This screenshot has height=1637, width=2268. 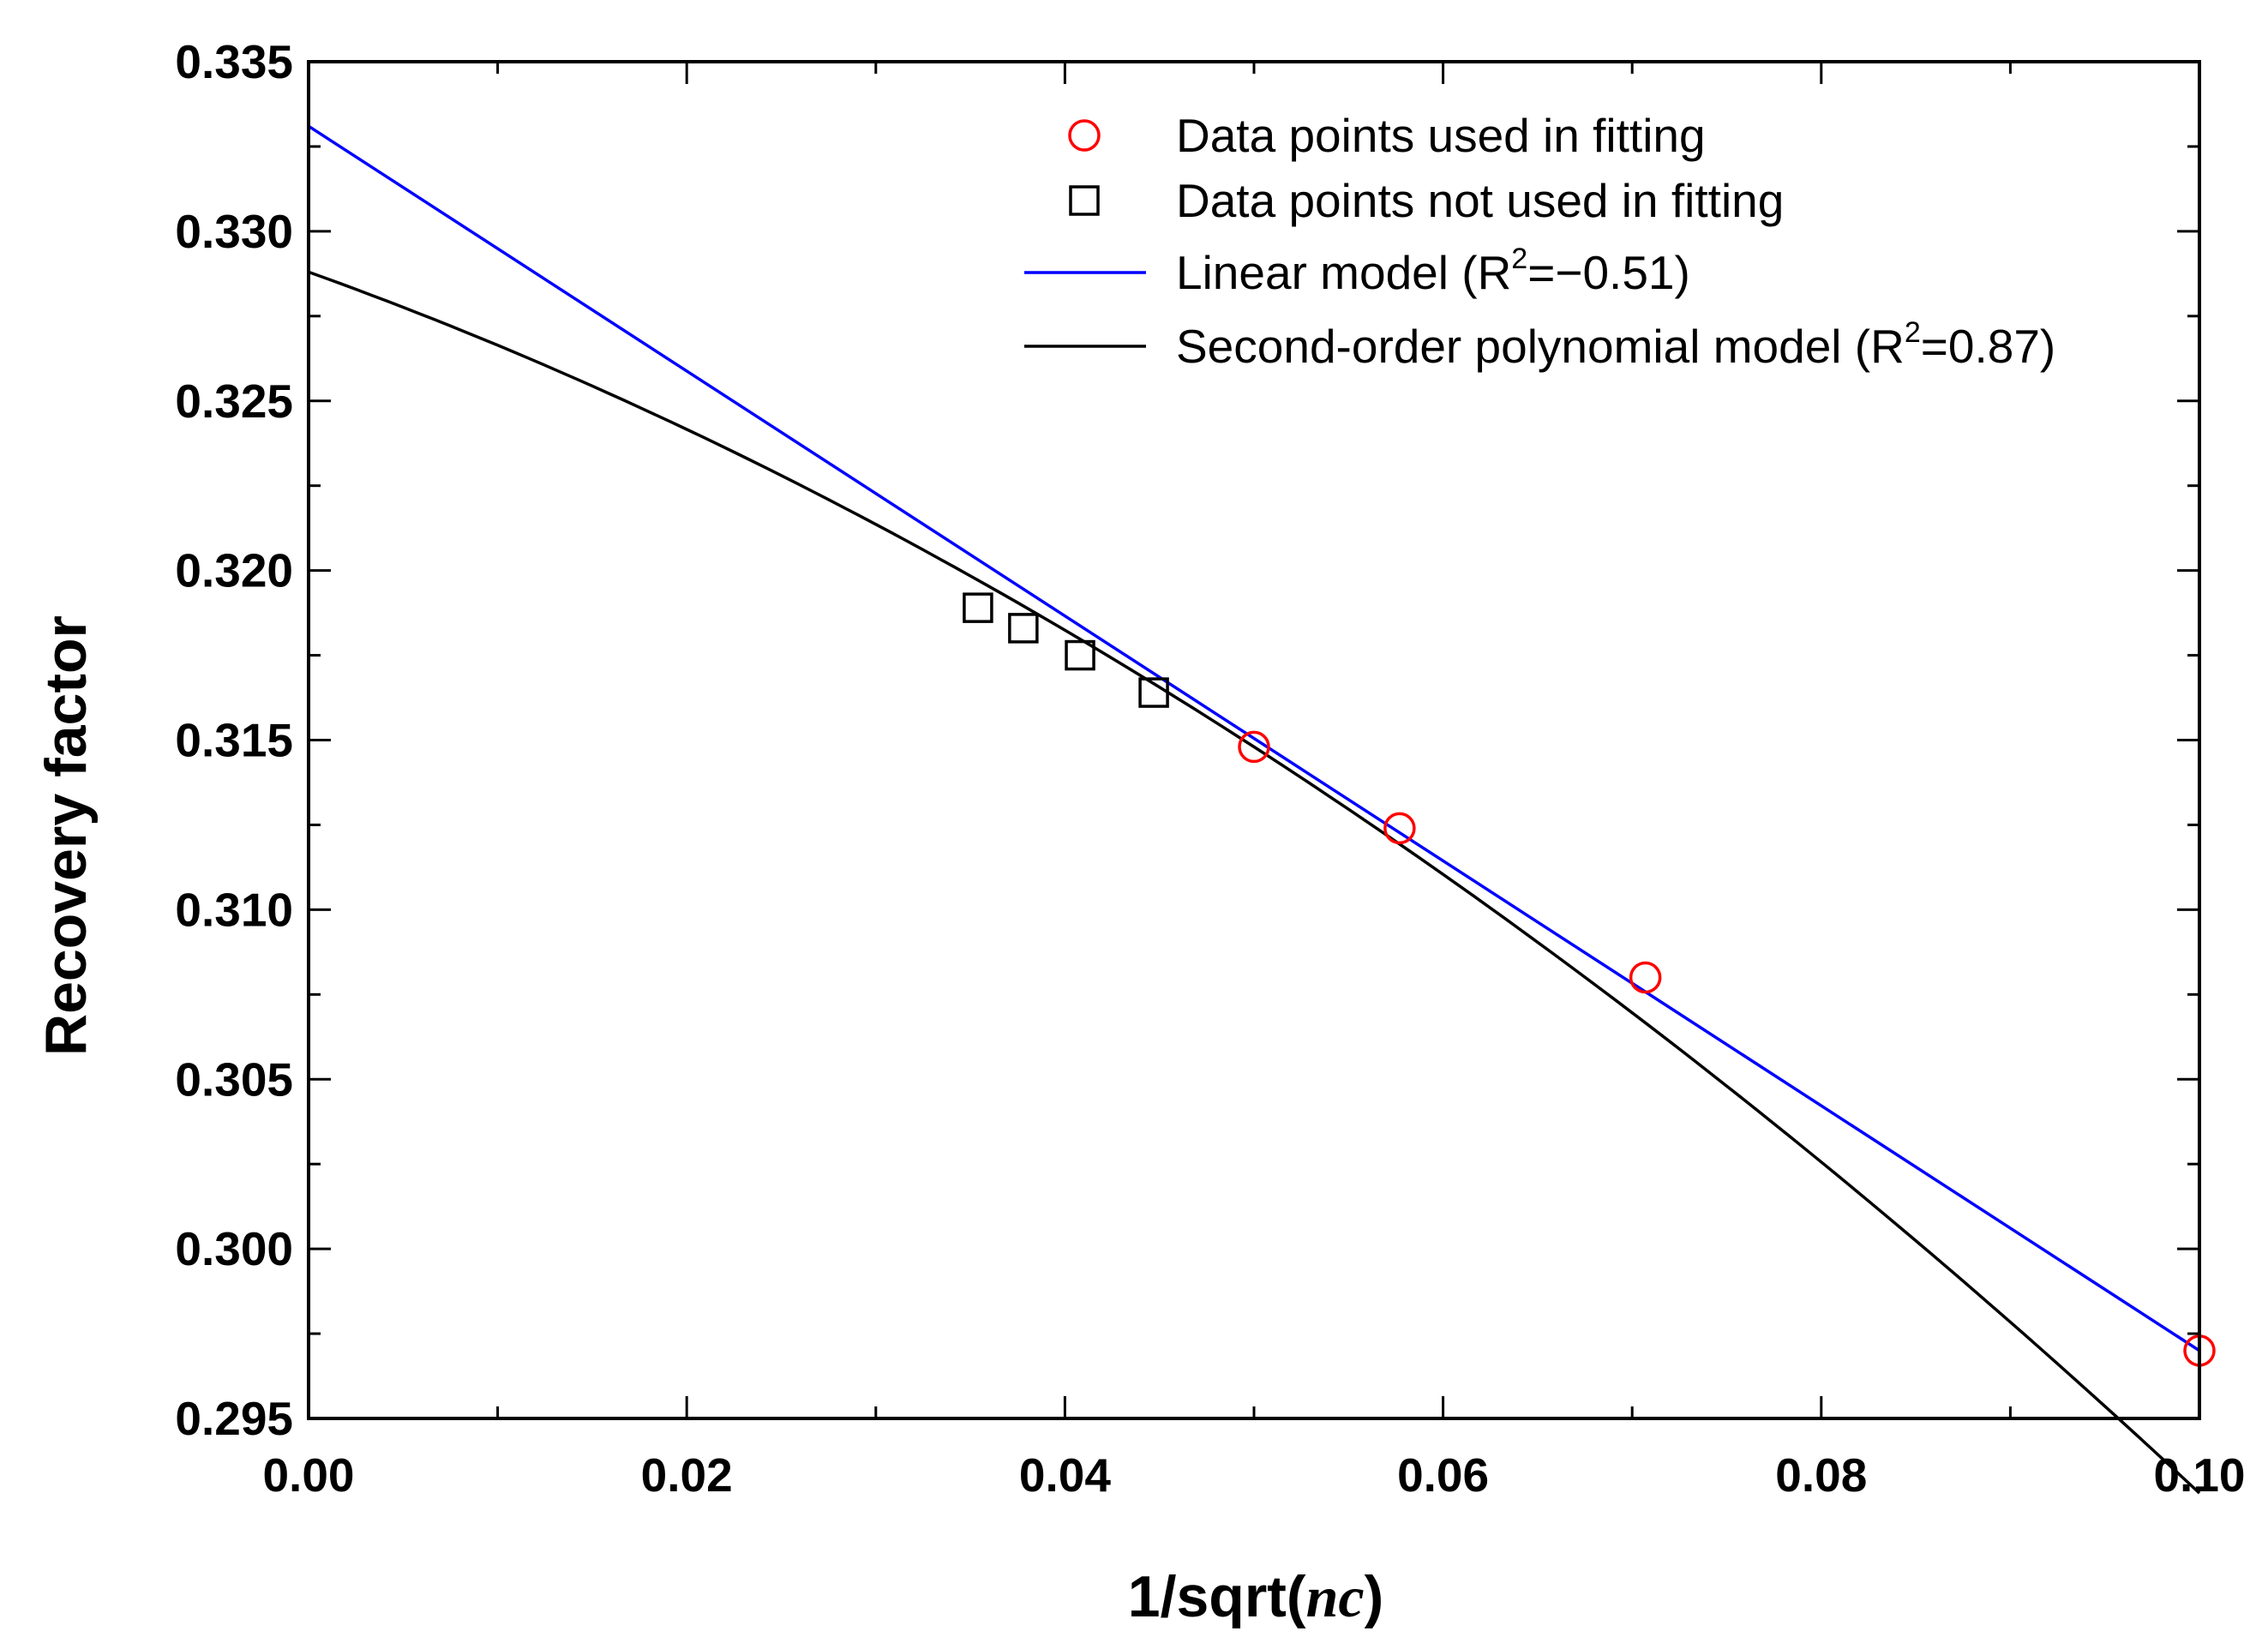 What do you see at coordinates (1253, 1475) in the screenshot?
I see `x-tick-labels: 0.00 0.02 0.04 0.06 0.08 0.10` at bounding box center [1253, 1475].